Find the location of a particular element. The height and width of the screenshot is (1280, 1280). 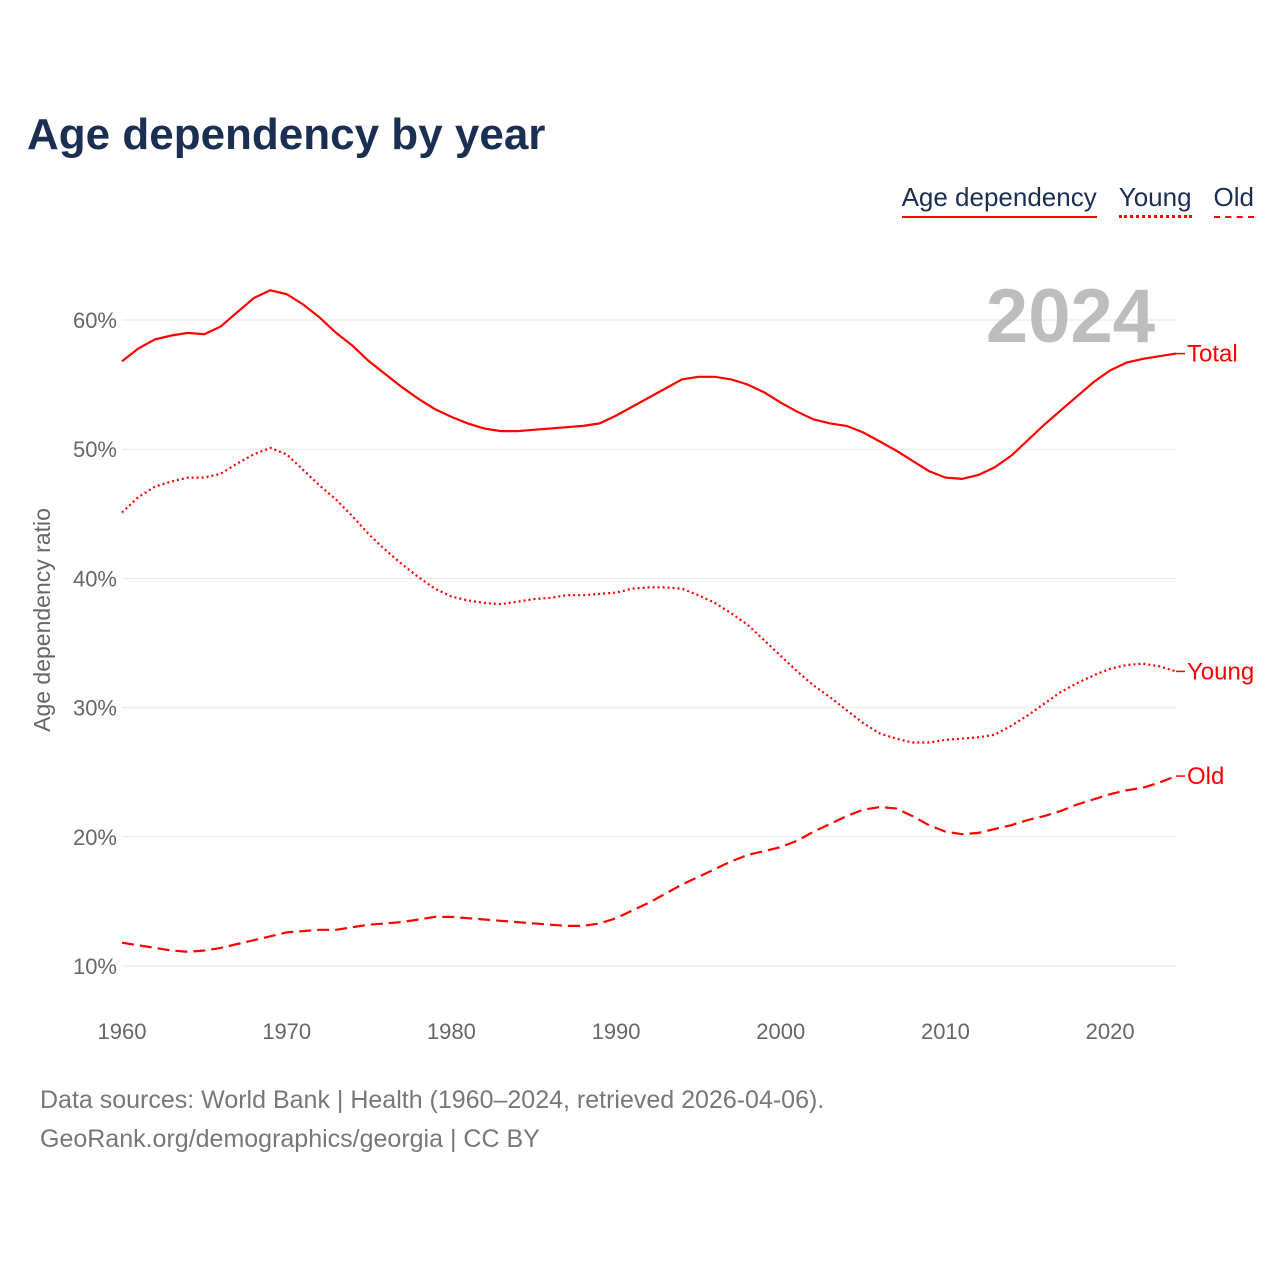

series-label-young: Young is located at coordinates (1220, 671).